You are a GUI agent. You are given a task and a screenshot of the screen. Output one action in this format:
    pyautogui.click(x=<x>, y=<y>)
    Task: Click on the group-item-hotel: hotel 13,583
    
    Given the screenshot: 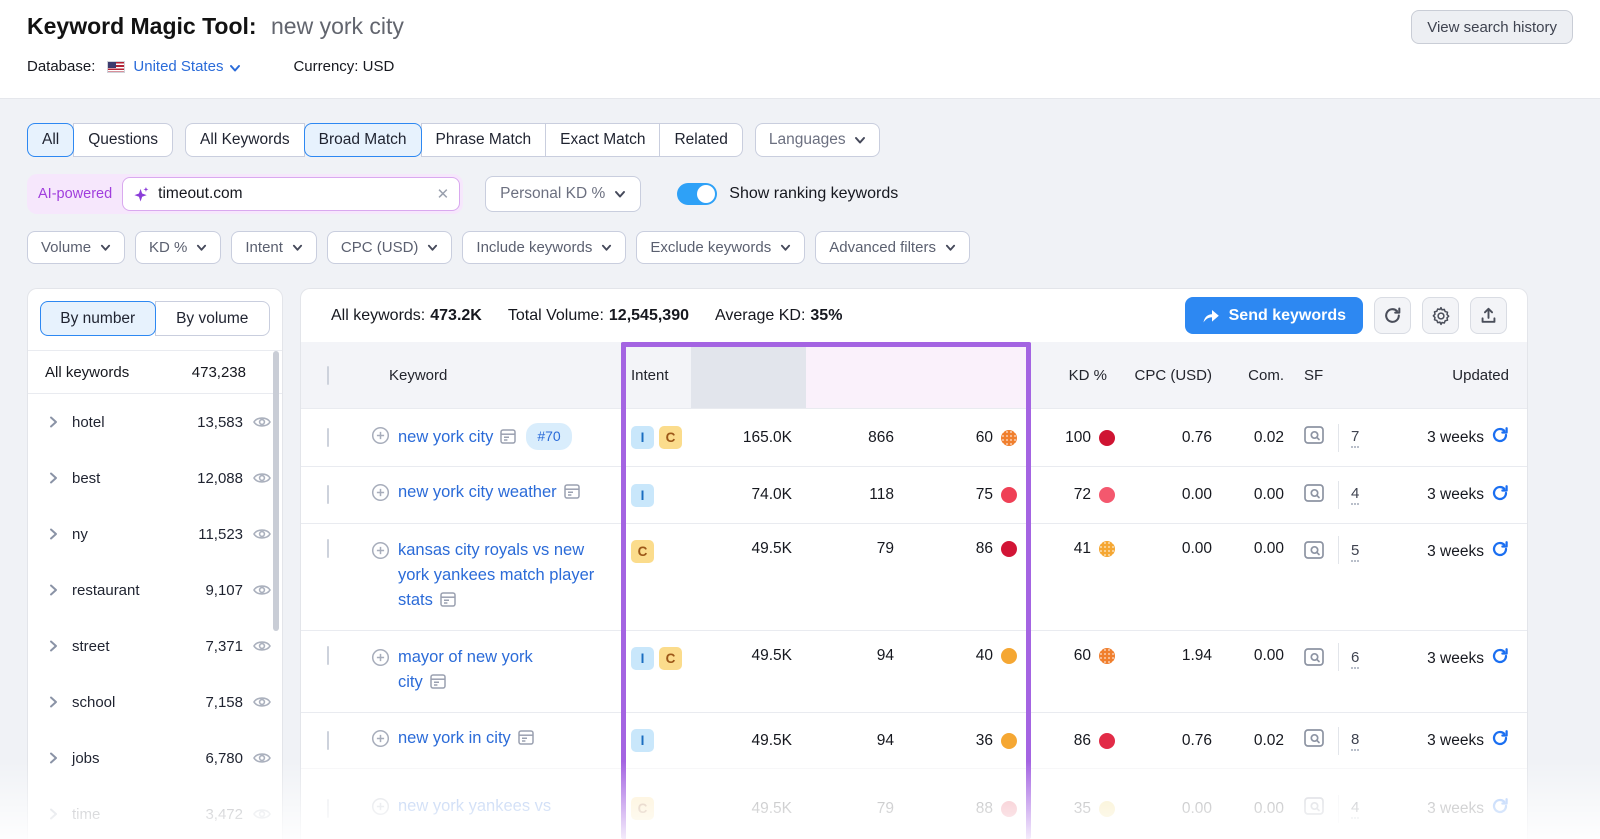 What is the action you would take?
    pyautogui.click(x=155, y=422)
    